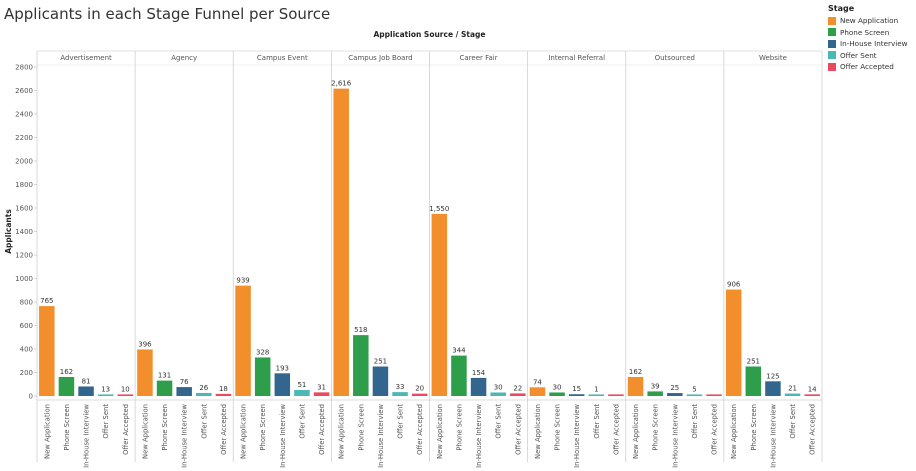  Describe the element at coordinates (8, 231) in the screenshot. I see `y-axis-label: Applicants` at that location.